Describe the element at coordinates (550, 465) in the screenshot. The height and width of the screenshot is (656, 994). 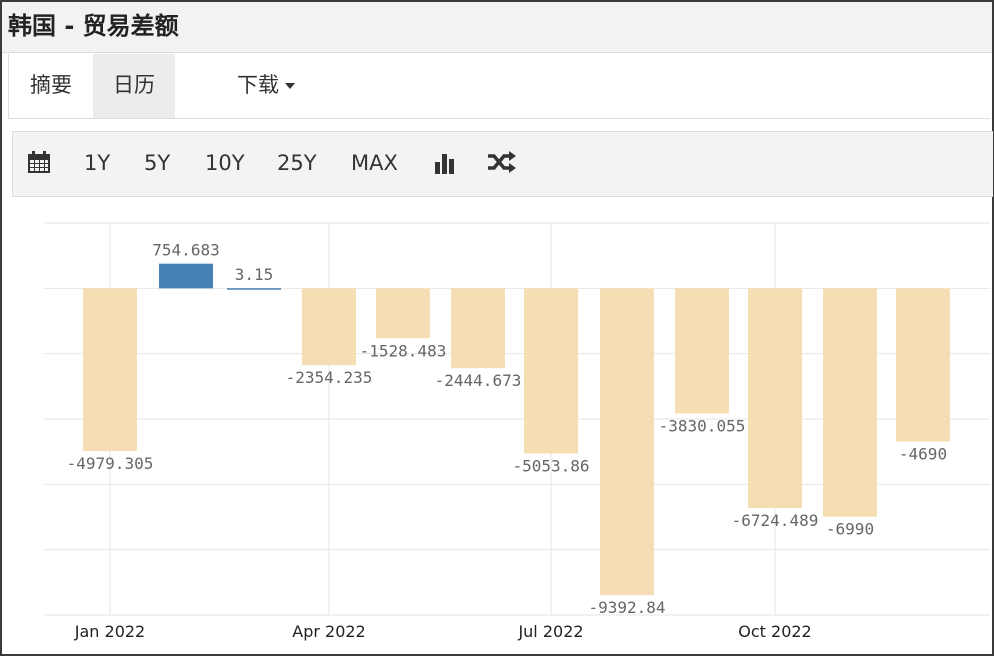
I see `bar-value-label: -5053.86` at that location.